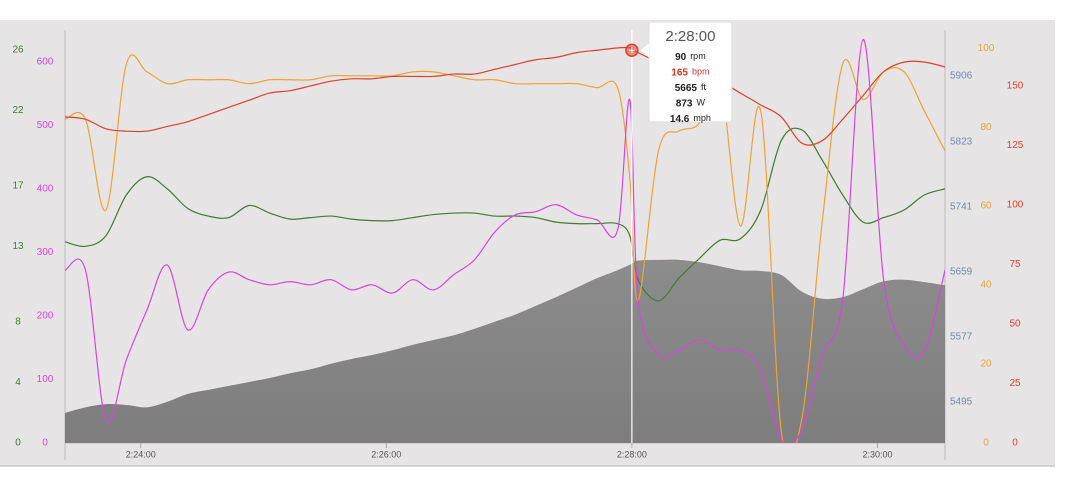 Image resolution: width=1066 pixels, height=492 pixels. I want to click on y-tick-label: 40, so click(986, 285).